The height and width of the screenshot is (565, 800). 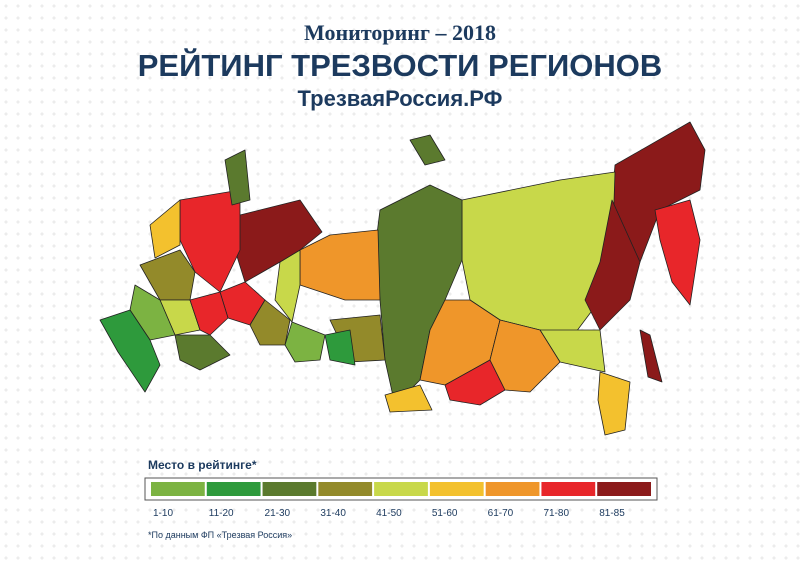 I want to click on footnote: *По данным ФП «Трезвая Россия», so click(x=220, y=535).